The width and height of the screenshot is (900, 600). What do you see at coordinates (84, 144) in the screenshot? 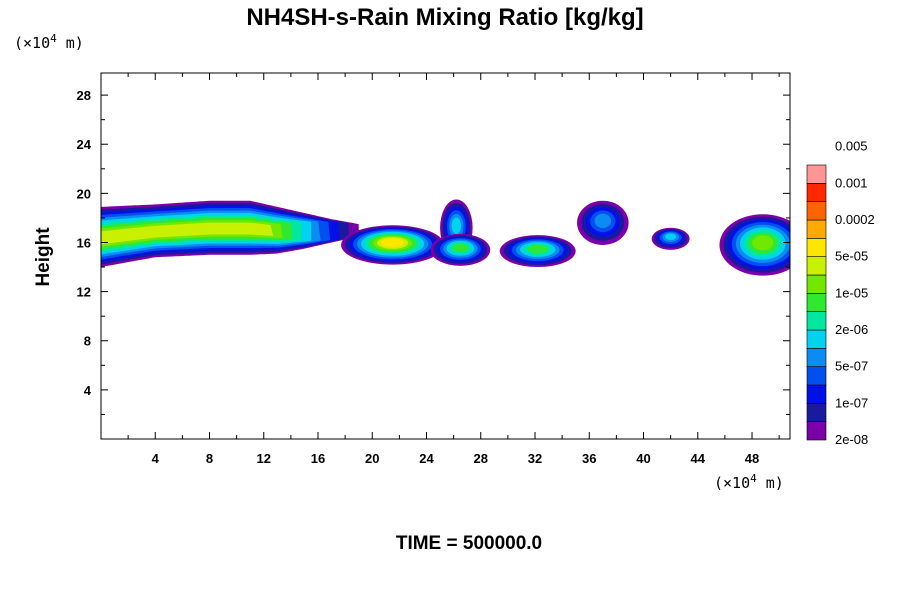
I see `y-tick-label: 24` at bounding box center [84, 144].